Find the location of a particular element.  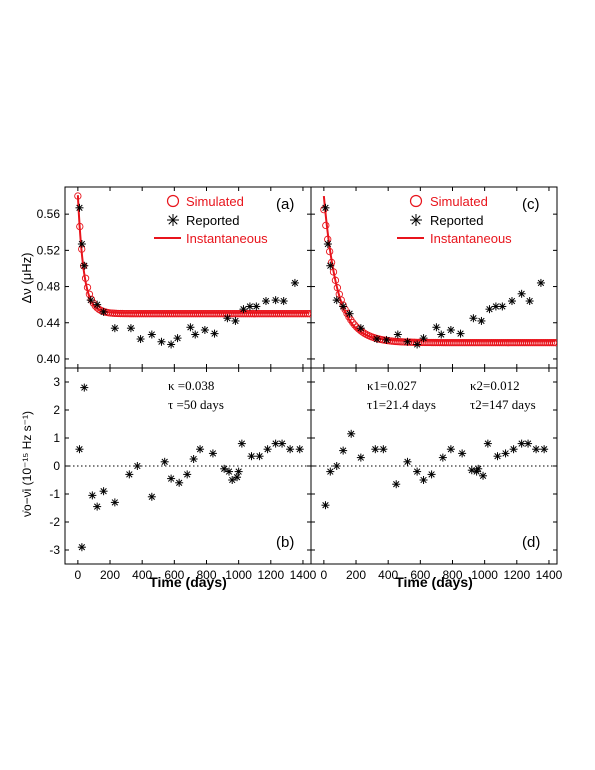

y-tick-label: 0.40 is located at coordinates (49, 359).